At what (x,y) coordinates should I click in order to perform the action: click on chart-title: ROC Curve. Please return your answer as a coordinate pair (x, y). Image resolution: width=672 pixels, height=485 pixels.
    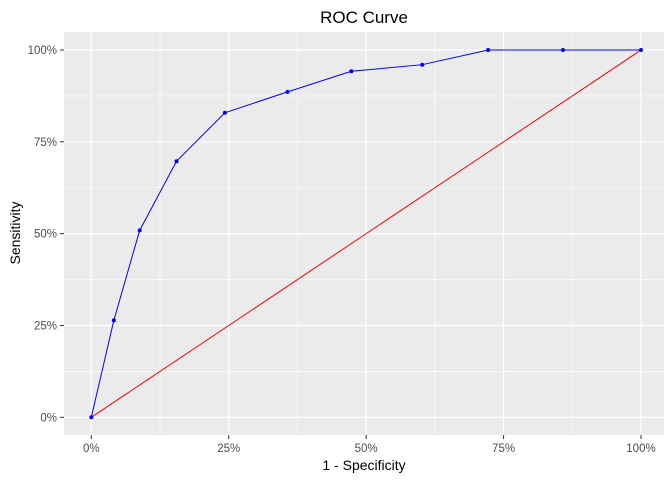
    Looking at the image, I should click on (364, 17).